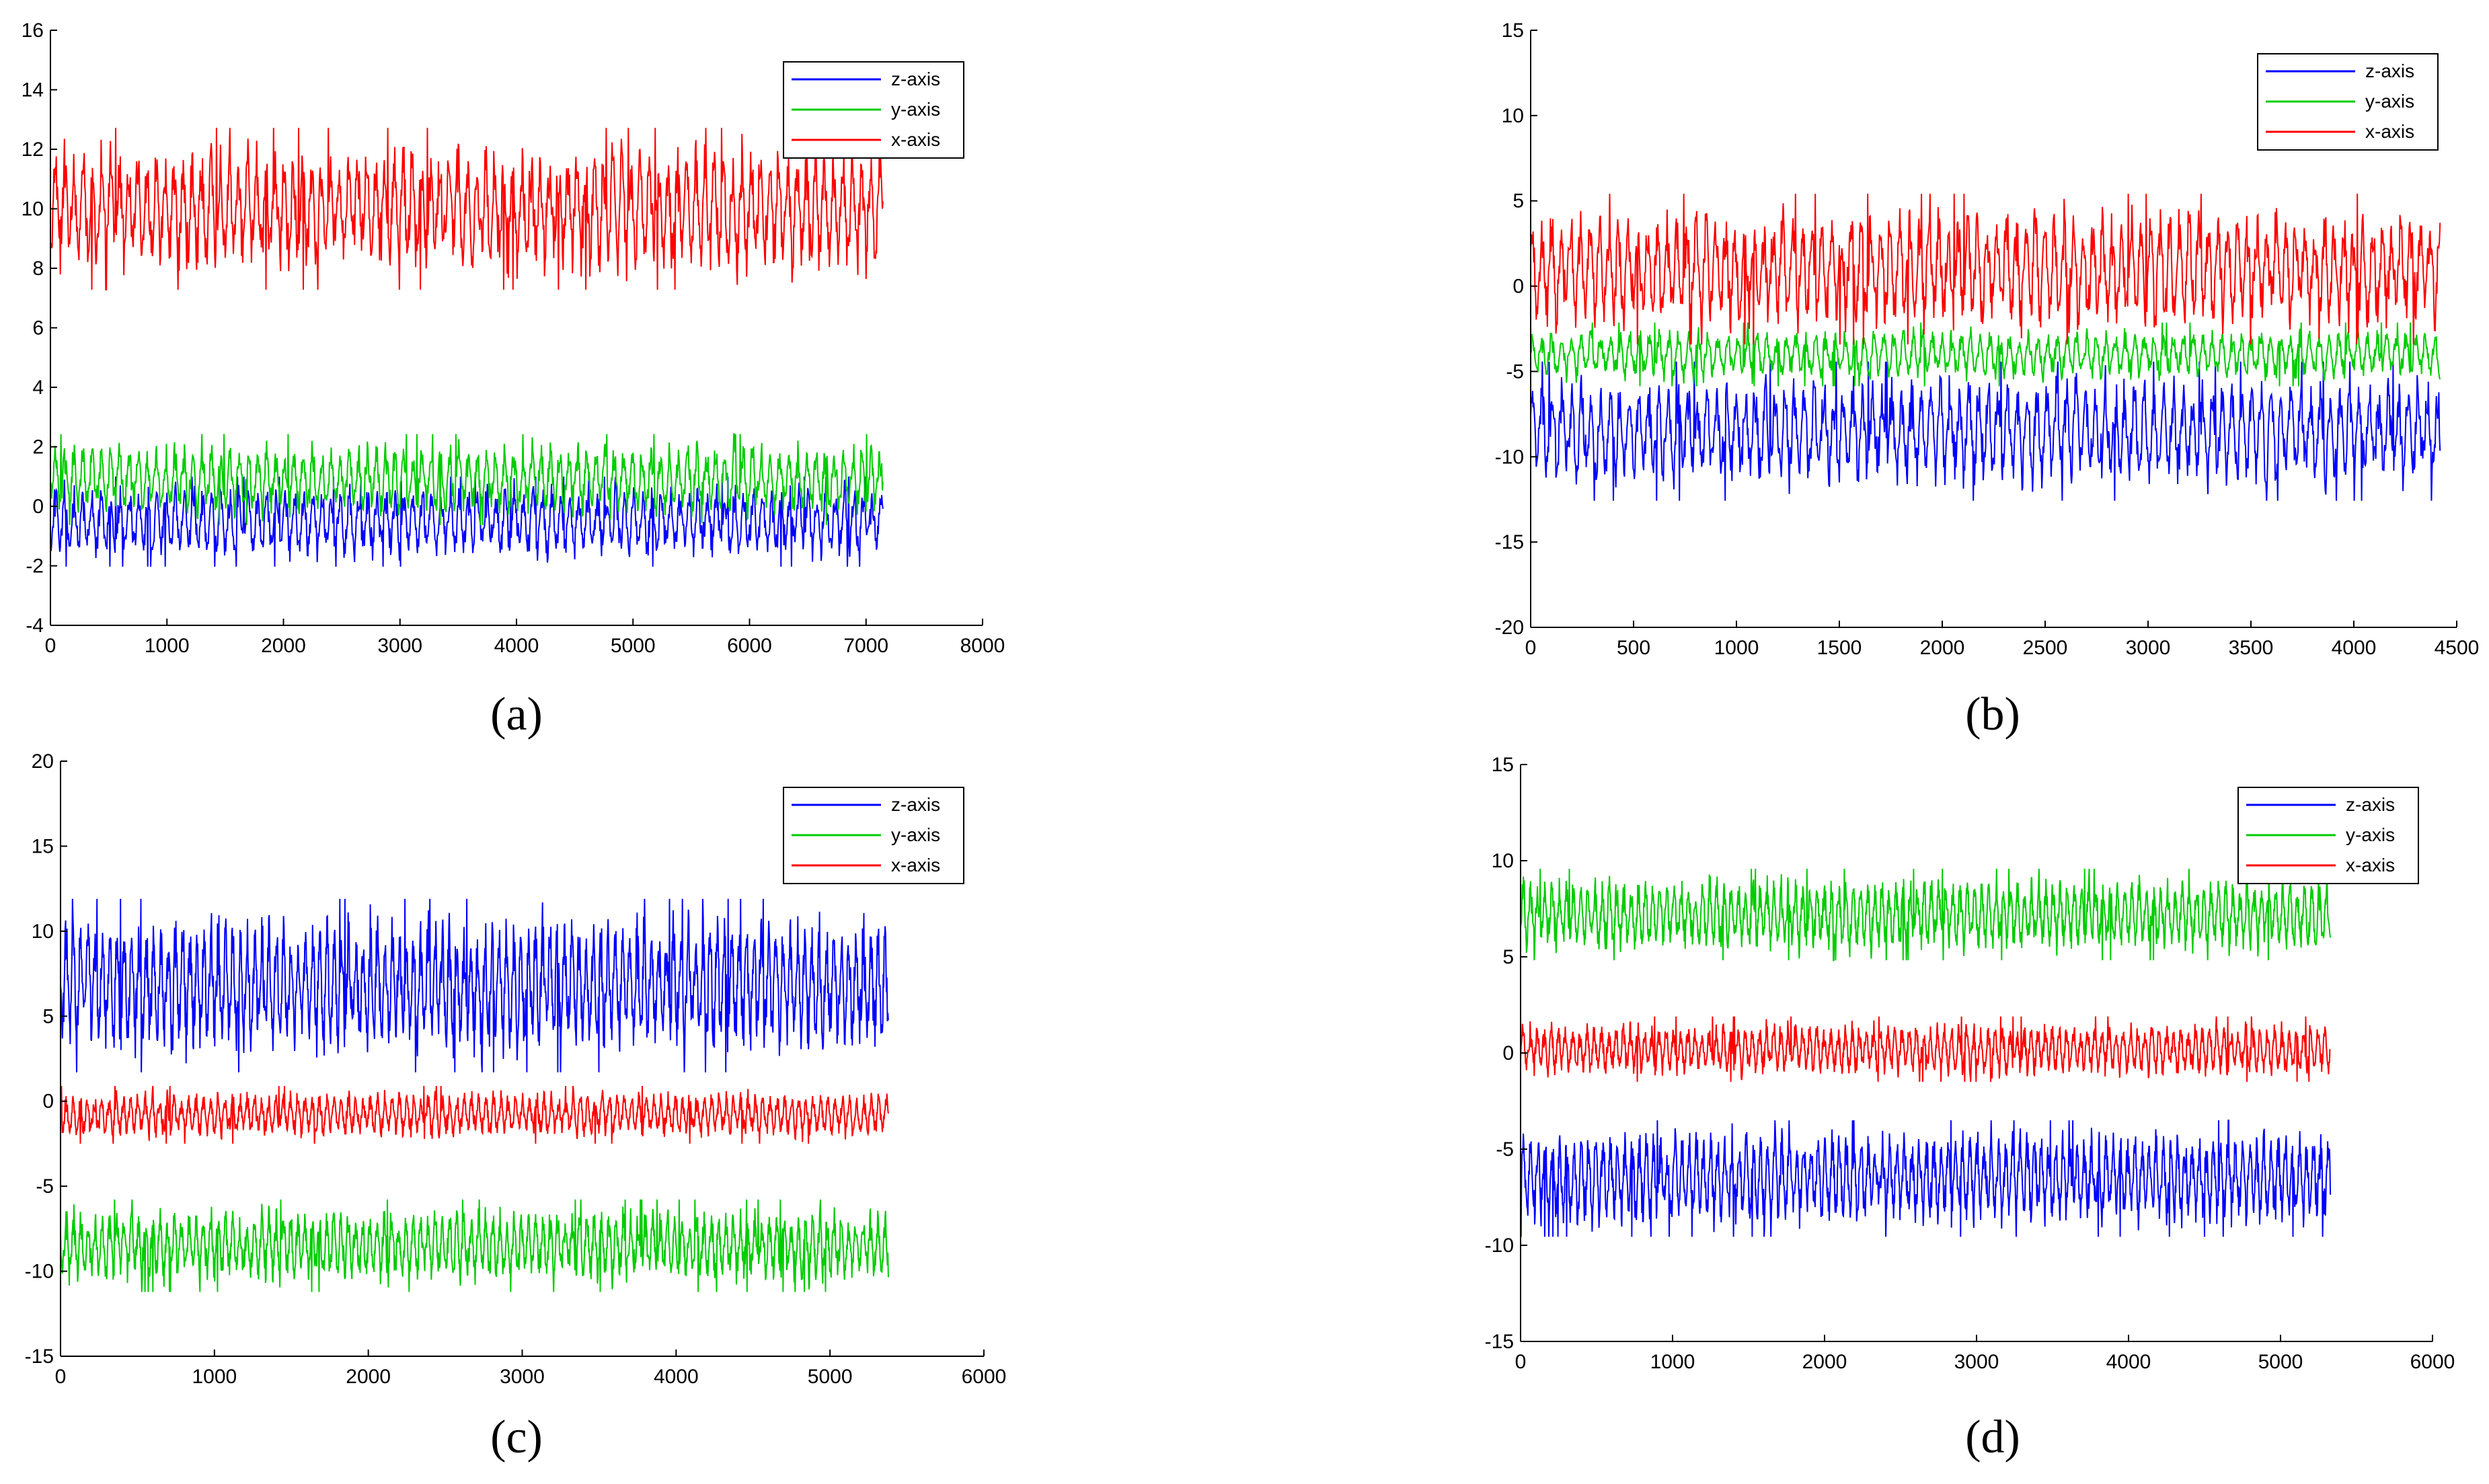 This screenshot has height=1484, width=2489. I want to click on x-tick-label: 1500, so click(1839, 648).